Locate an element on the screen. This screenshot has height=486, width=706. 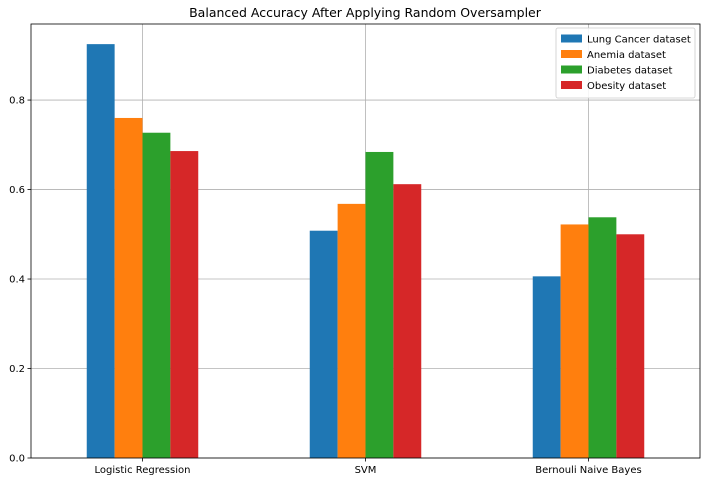
y-tick-label: 0.8 is located at coordinates (17, 101).